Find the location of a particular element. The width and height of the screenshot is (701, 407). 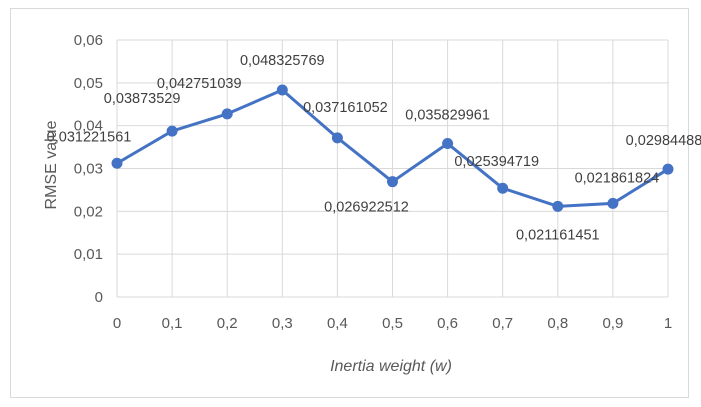

data-label: 0,025394719 is located at coordinates (496, 162).